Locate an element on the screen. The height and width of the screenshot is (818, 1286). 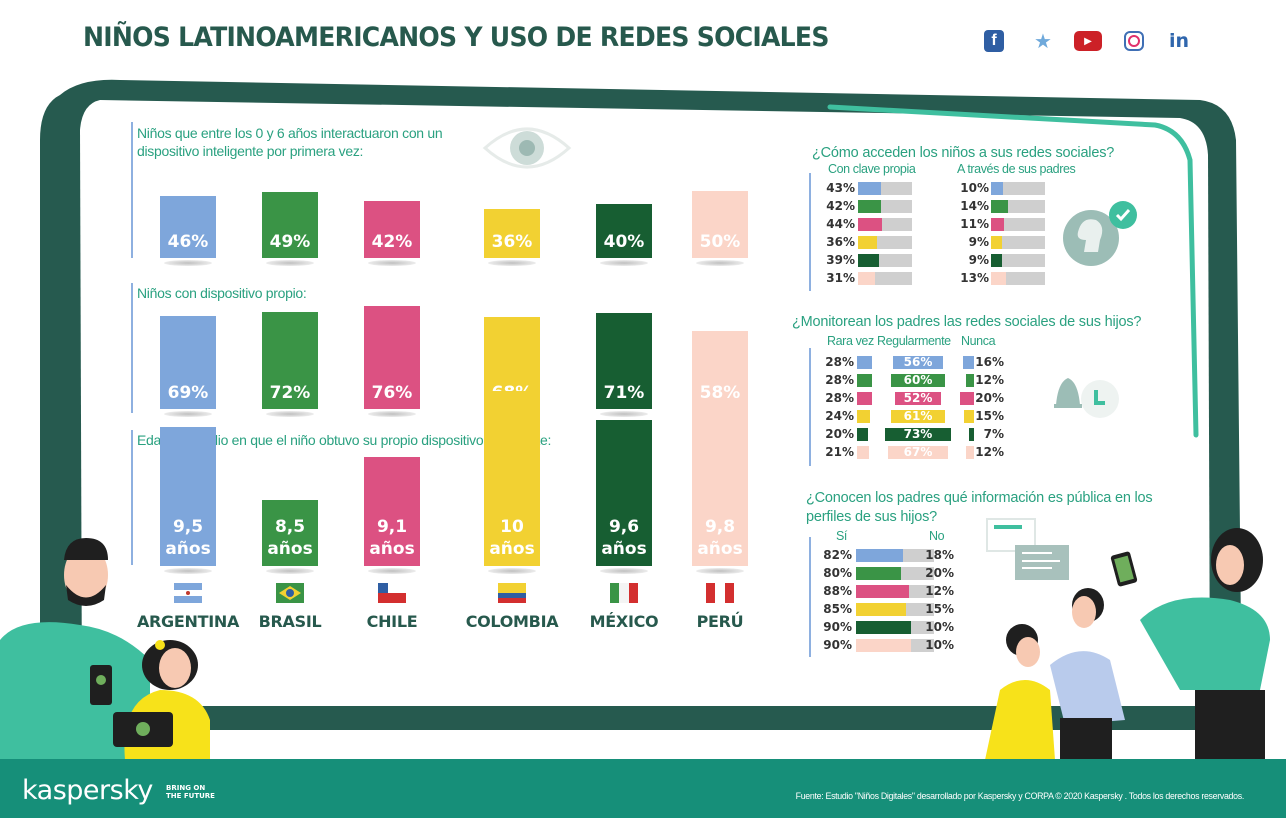
bar-value-label: 49% is located at coordinates (290, 241).